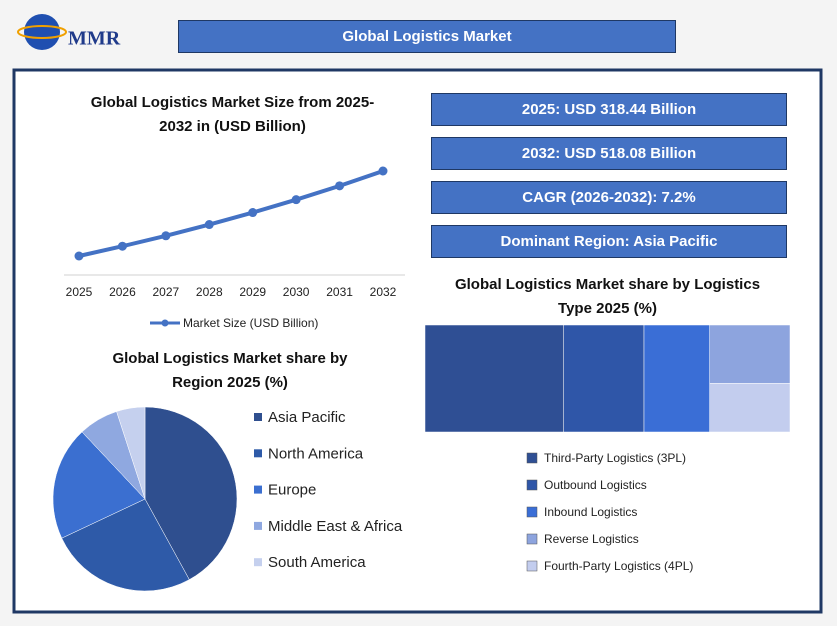 The height and width of the screenshot is (626, 837). Describe the element at coordinates (609, 197) in the screenshot. I see `stat-box: CAGR (2026-2032): 7.2%` at that location.